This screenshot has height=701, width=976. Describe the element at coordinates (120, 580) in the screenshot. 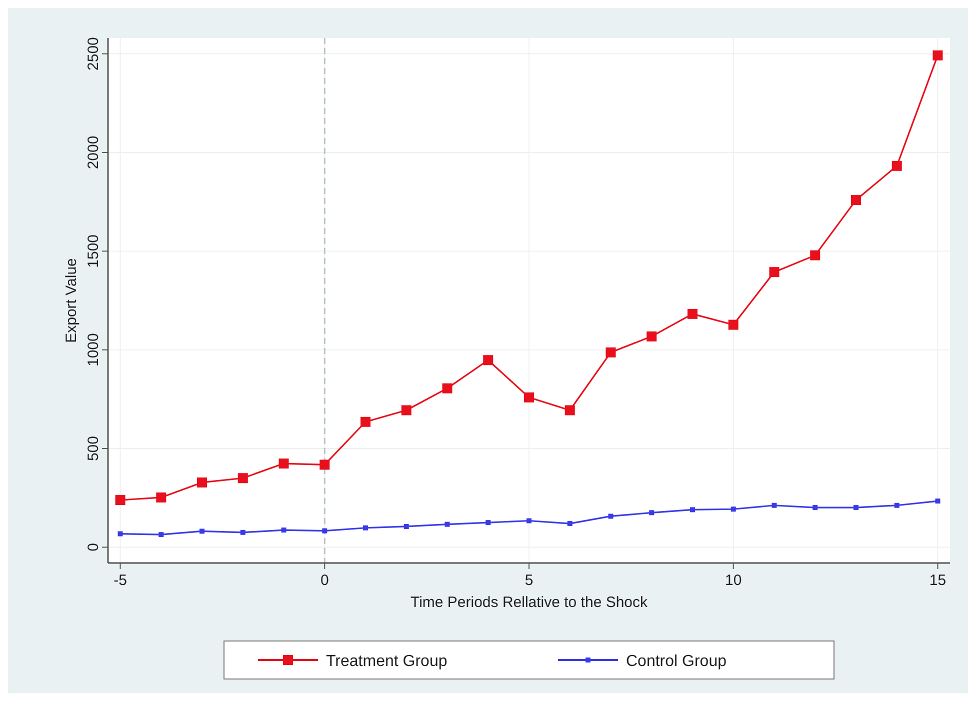

I see `x-tick-label: -5` at that location.